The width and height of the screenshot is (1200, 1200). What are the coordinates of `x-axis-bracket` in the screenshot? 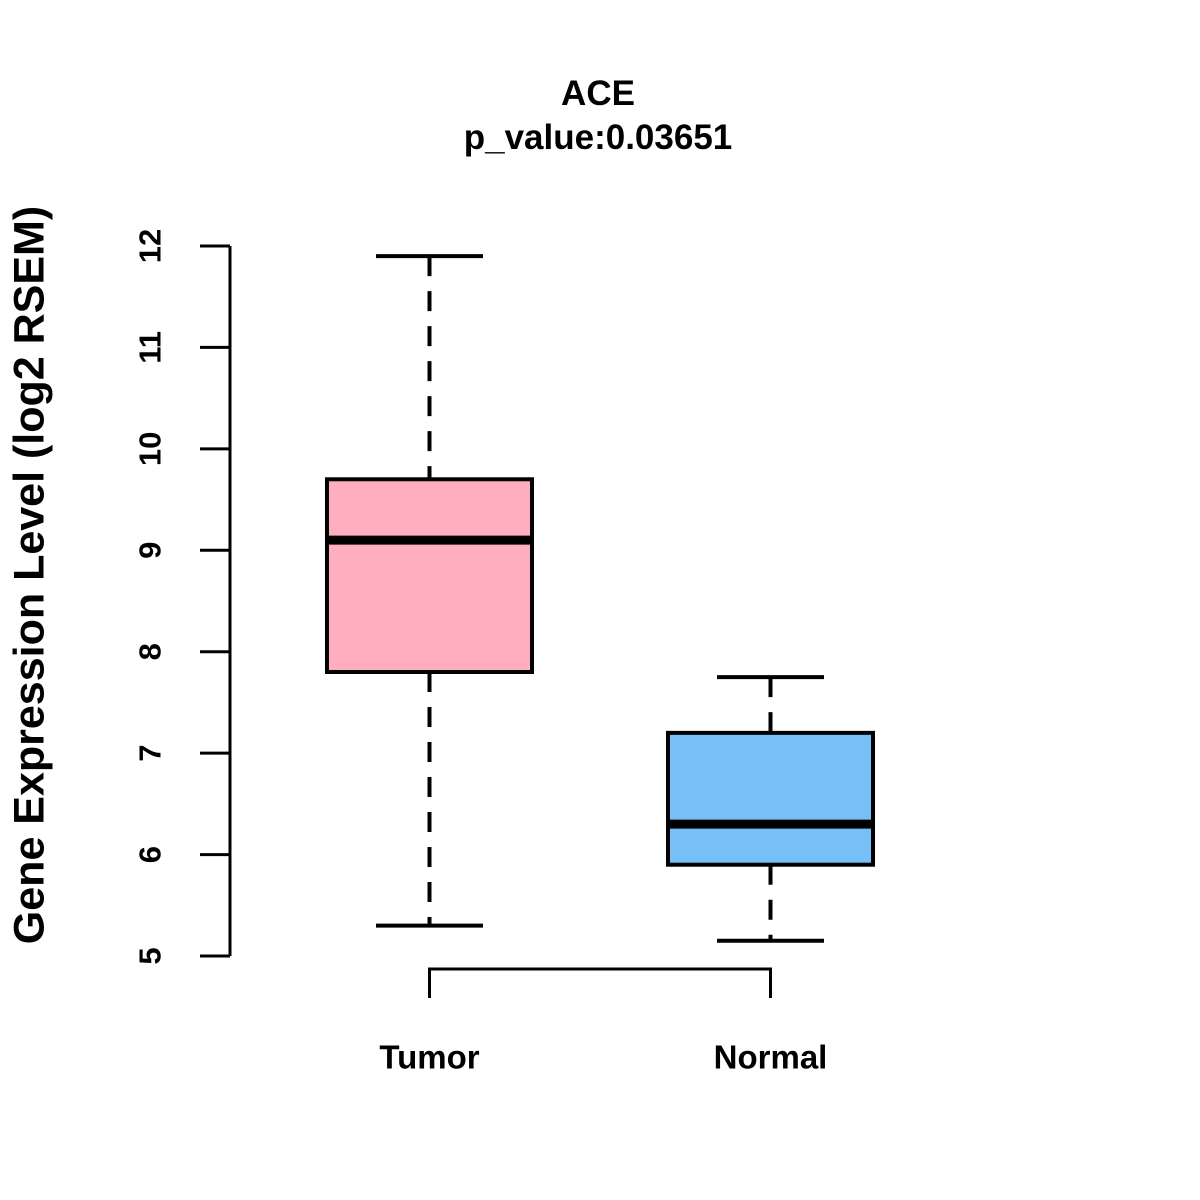 It's located at (600, 982).